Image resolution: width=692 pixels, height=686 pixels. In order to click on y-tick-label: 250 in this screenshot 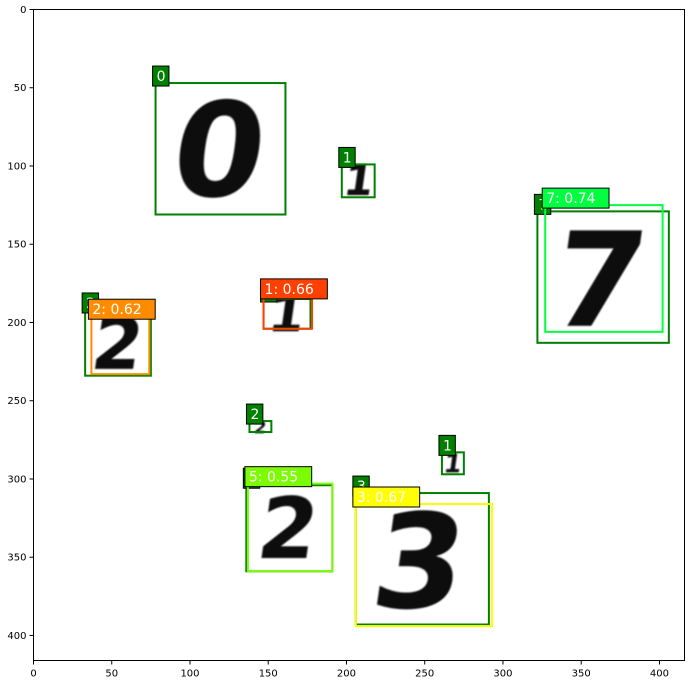, I will do `click(16, 401)`.